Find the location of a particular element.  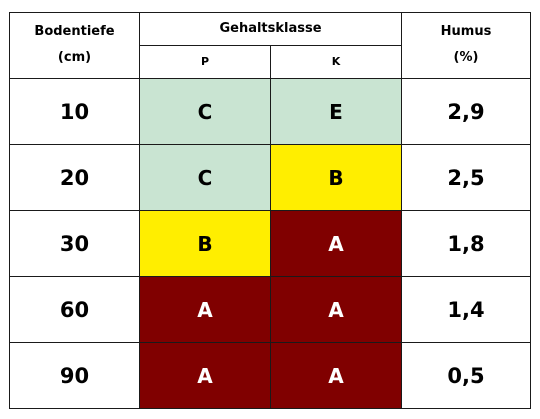

cell-humus: 2,9 is located at coordinates (466, 111).